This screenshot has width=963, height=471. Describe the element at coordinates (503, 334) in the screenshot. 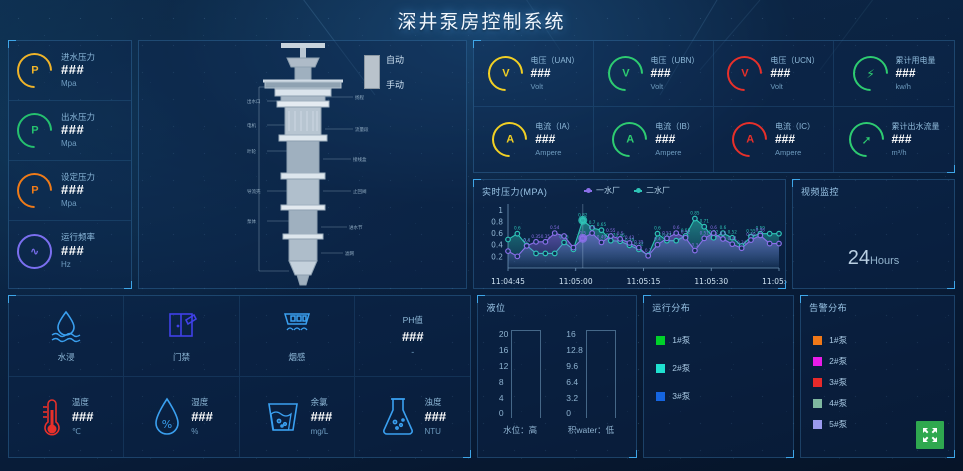

I see `axis-tick: 20` at that location.